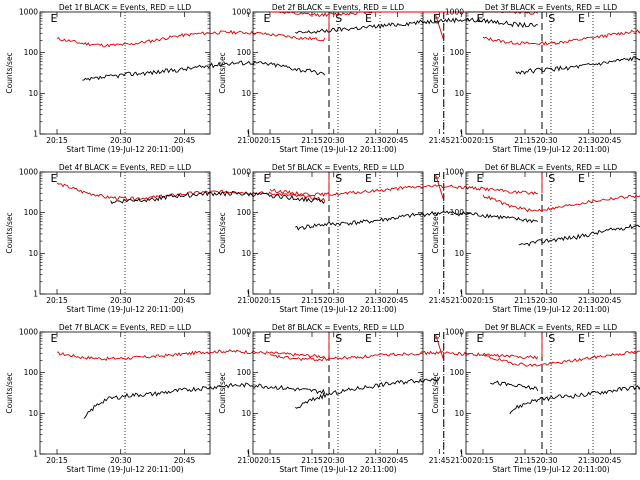  Describe the element at coordinates (551, 7) in the screenshot. I see `panel-title: Det 3f BLACK = Events, RED = LLD` at that location.